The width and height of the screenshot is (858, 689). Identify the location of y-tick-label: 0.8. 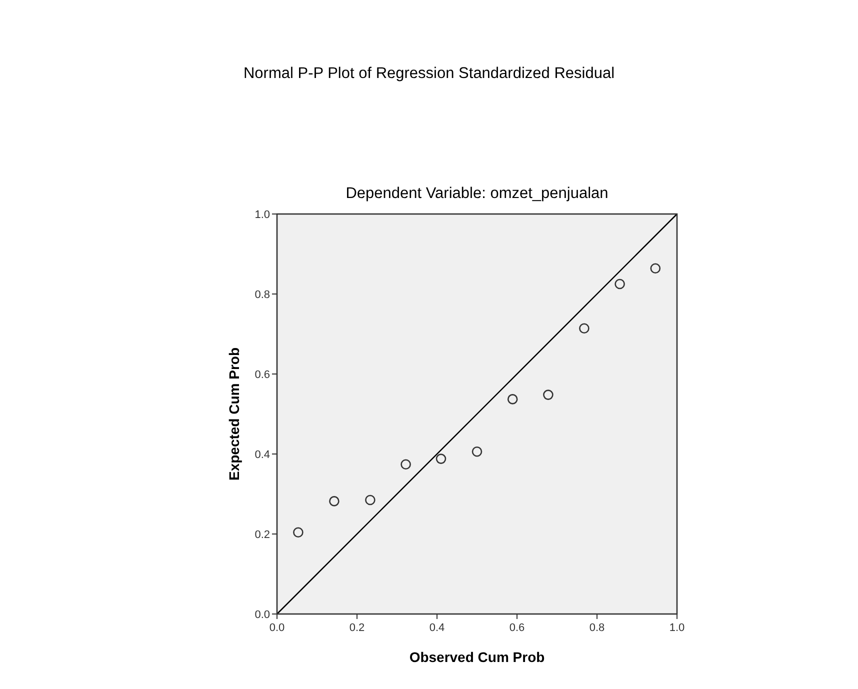
(262, 295).